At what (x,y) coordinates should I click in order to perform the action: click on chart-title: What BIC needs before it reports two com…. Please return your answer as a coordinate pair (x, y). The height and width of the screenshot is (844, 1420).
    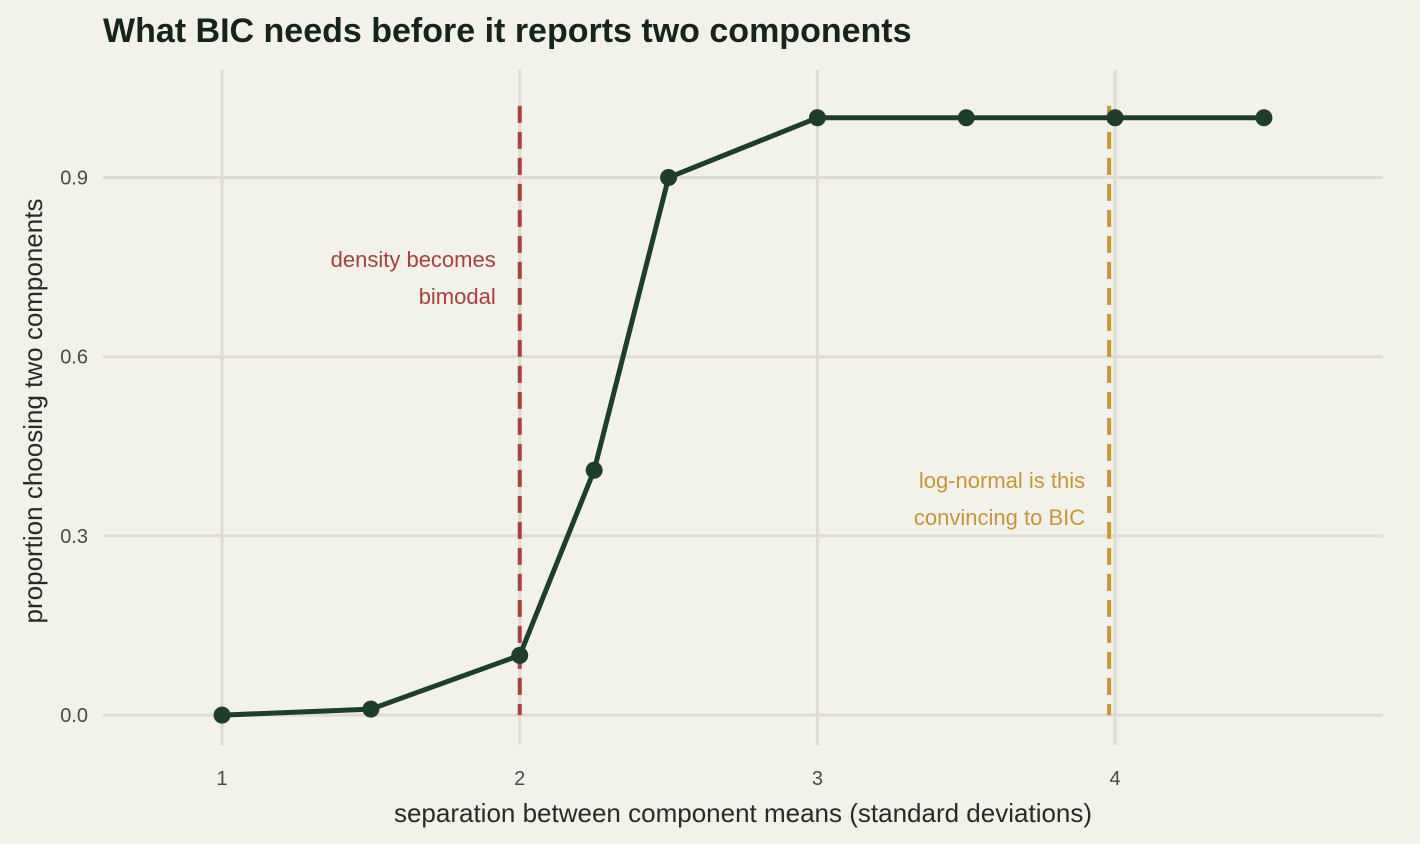
    Looking at the image, I should click on (507, 31).